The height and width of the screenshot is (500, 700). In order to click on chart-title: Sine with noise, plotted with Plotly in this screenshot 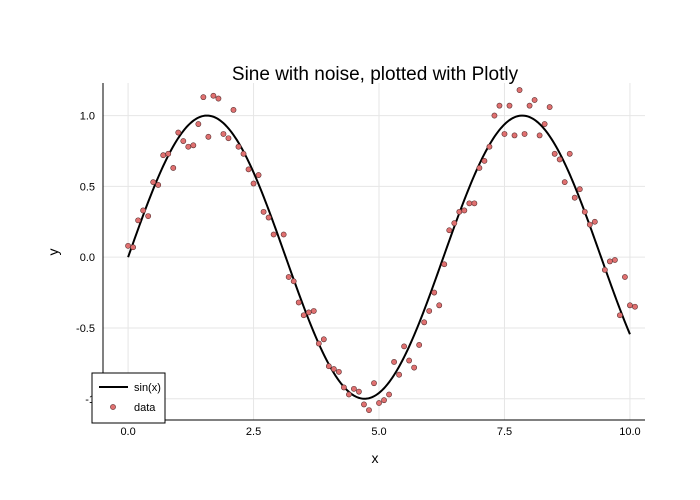, I will do `click(375, 74)`.